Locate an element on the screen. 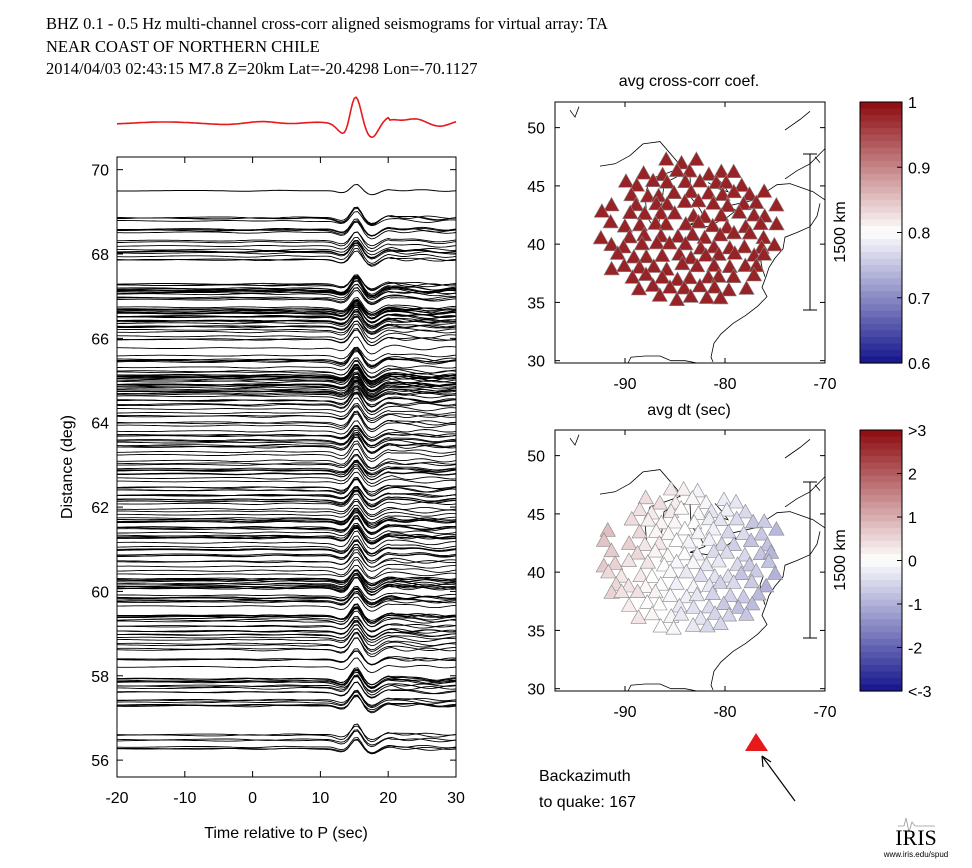 The image size is (972, 868). backazimuth-marker-icon is located at coordinates (756, 742).